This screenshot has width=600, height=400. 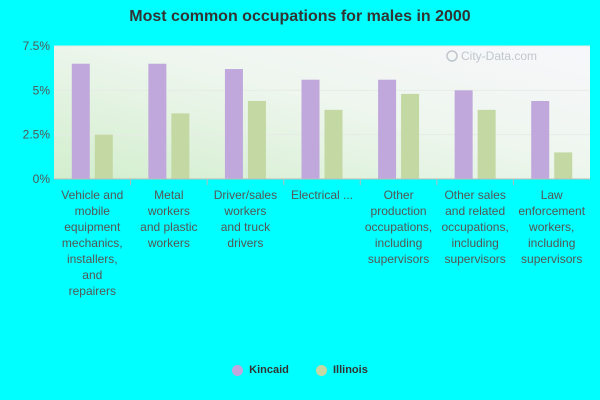 What do you see at coordinates (300, 371) in the screenshot?
I see `legend: Kincaid Illinois` at bounding box center [300, 371].